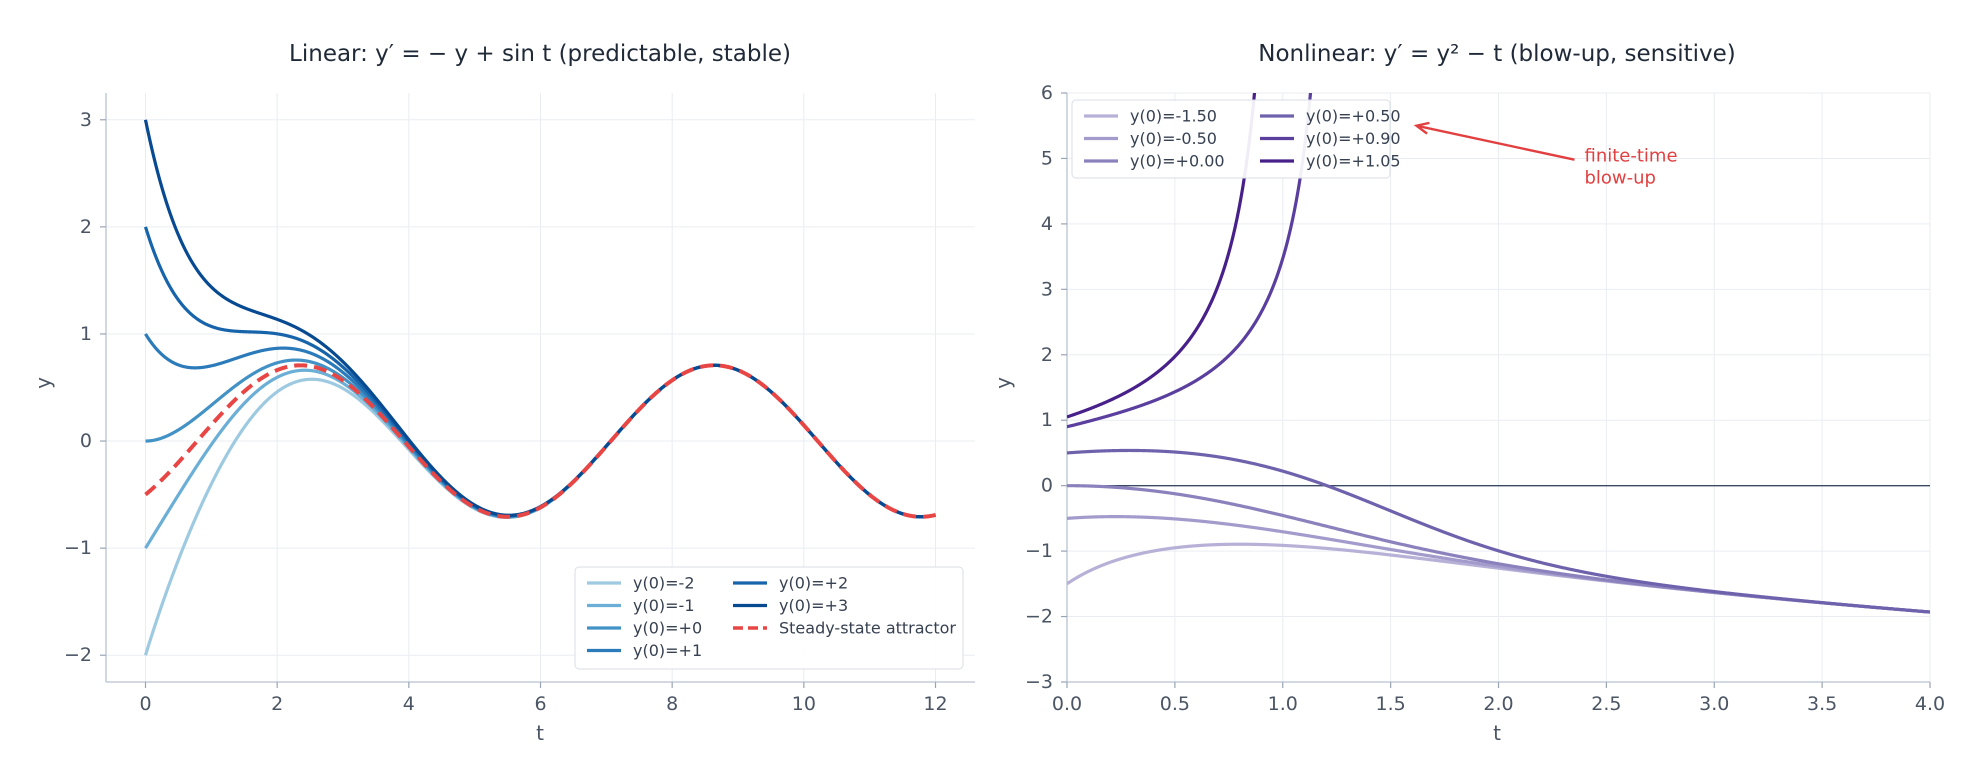 The image size is (1974, 775). I want to click on legend-entry-label: Steady-state attractor, so click(867, 628).